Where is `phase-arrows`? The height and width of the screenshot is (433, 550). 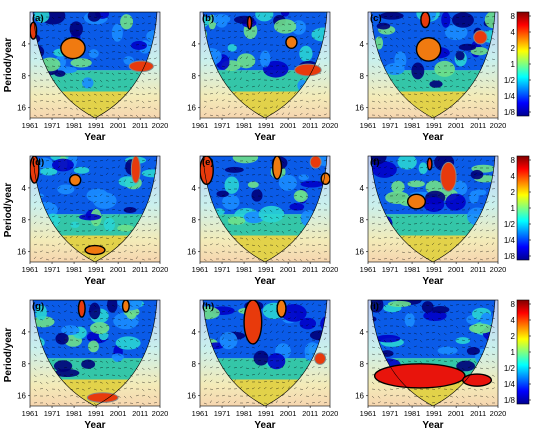
phase-arrows is located at coordinates (95, 354).